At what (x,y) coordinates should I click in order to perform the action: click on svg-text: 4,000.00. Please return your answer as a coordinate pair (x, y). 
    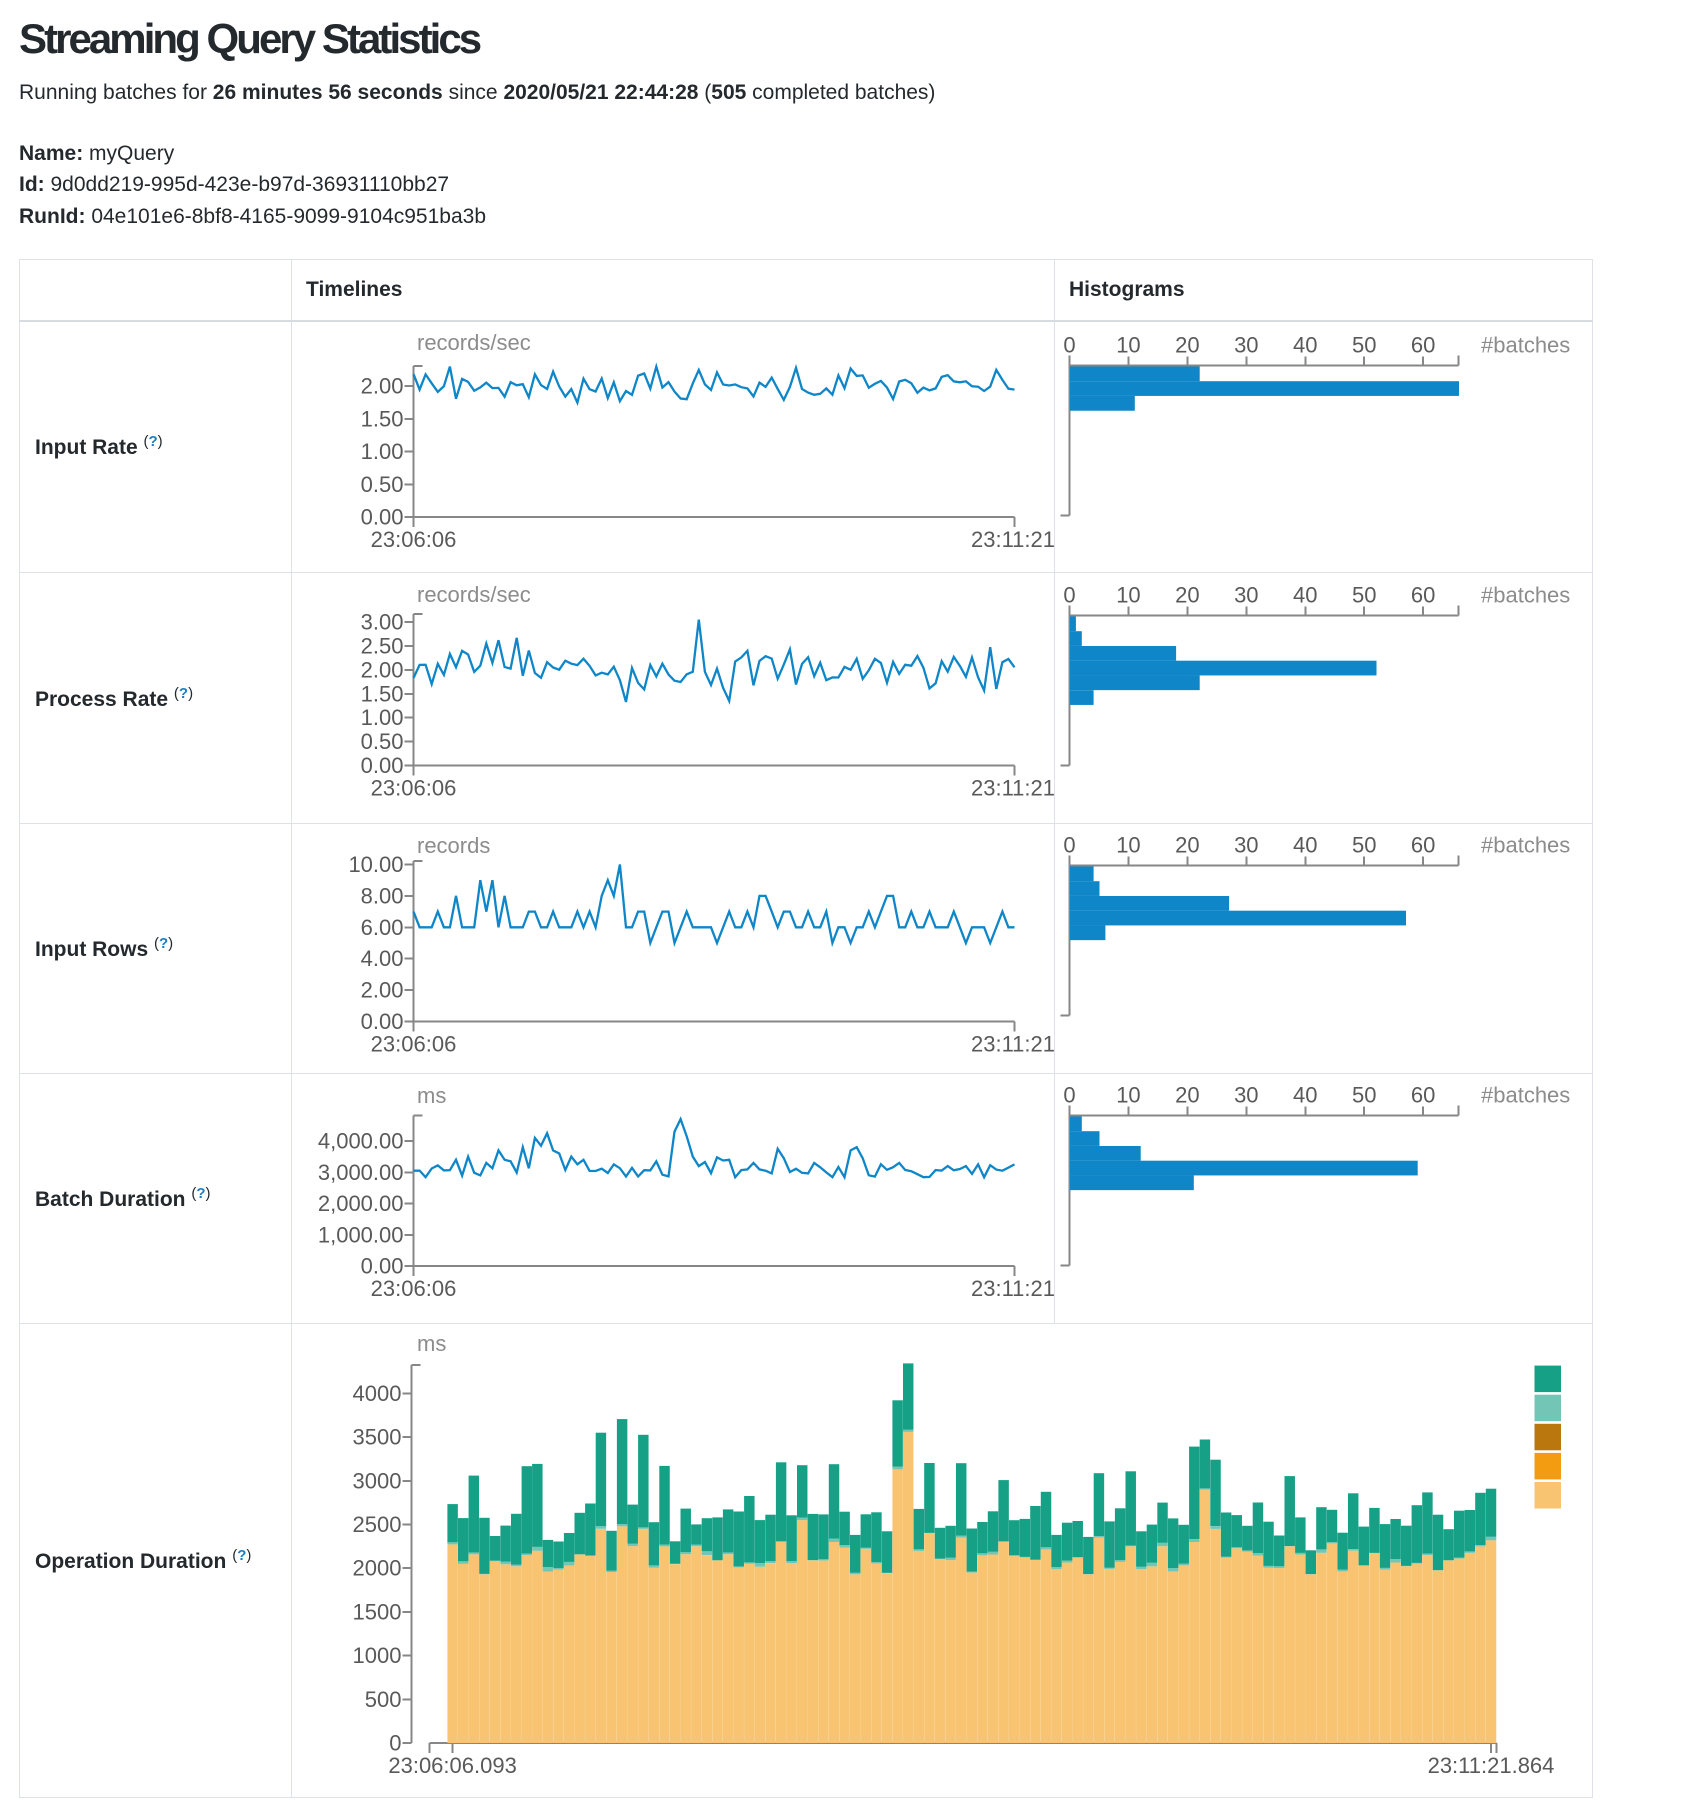
    Looking at the image, I should click on (361, 1141).